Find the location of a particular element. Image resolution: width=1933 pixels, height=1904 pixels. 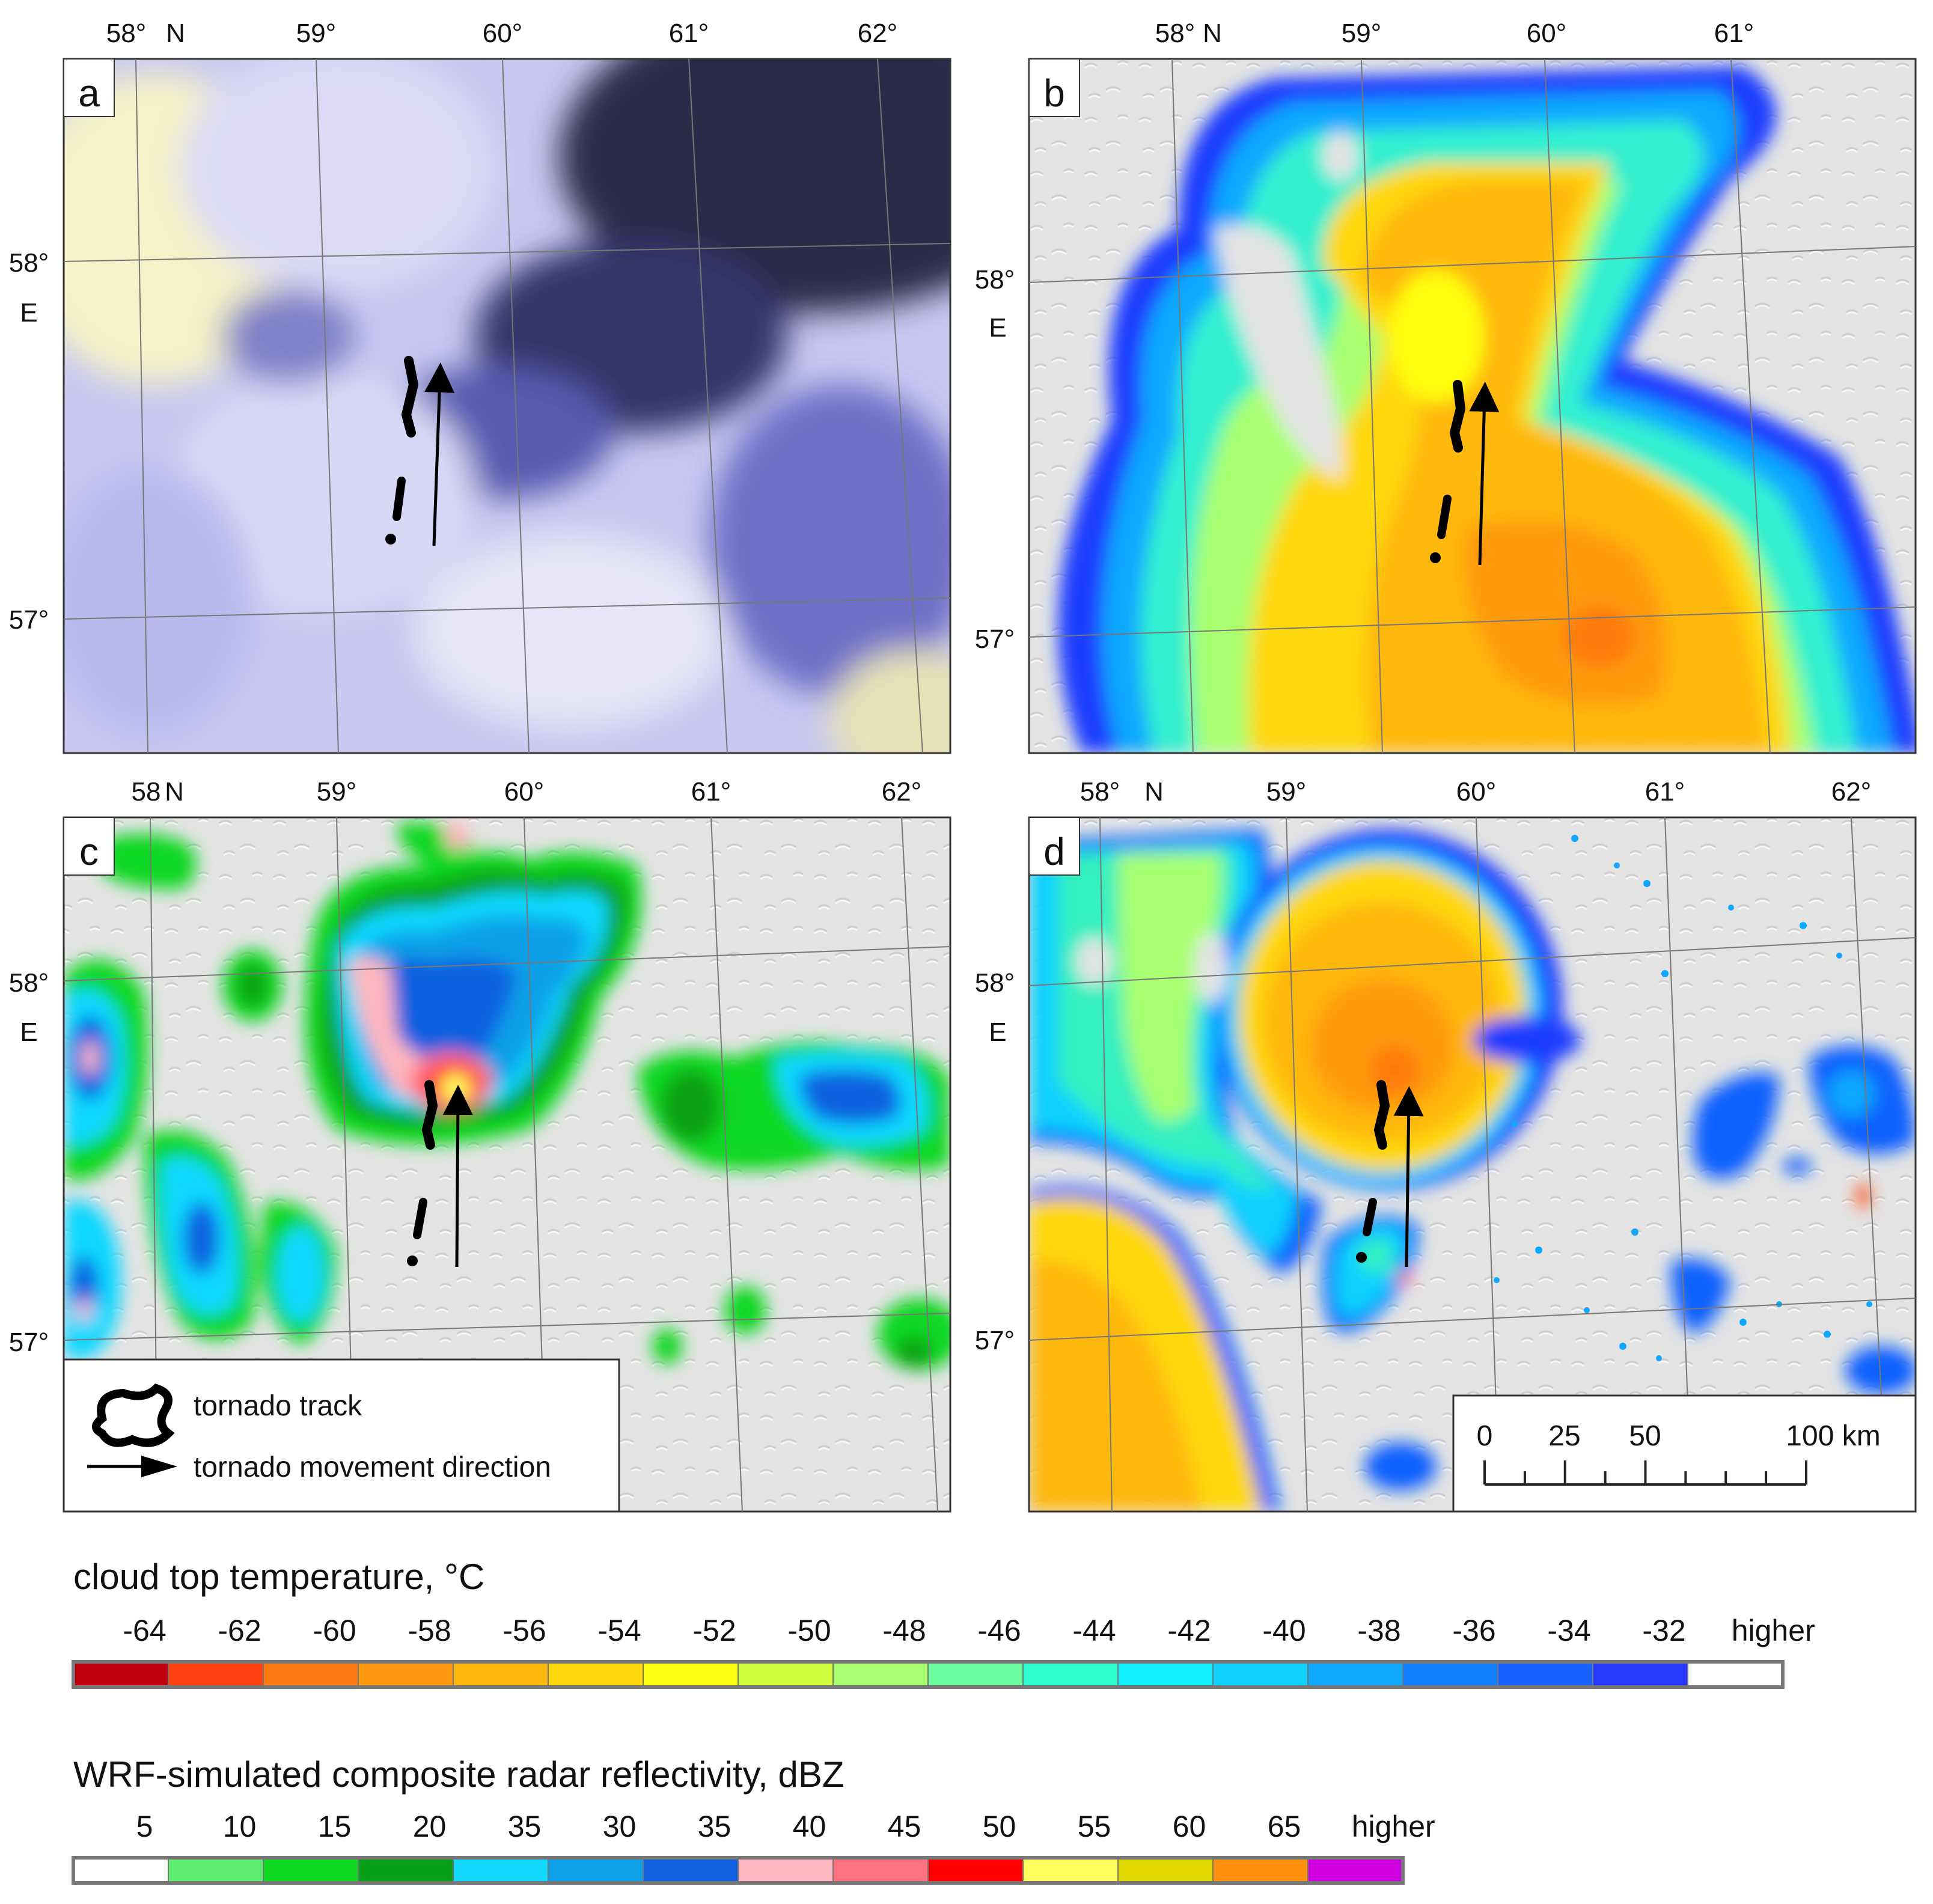

cloud-top-outline is located at coordinates (929, 1674).